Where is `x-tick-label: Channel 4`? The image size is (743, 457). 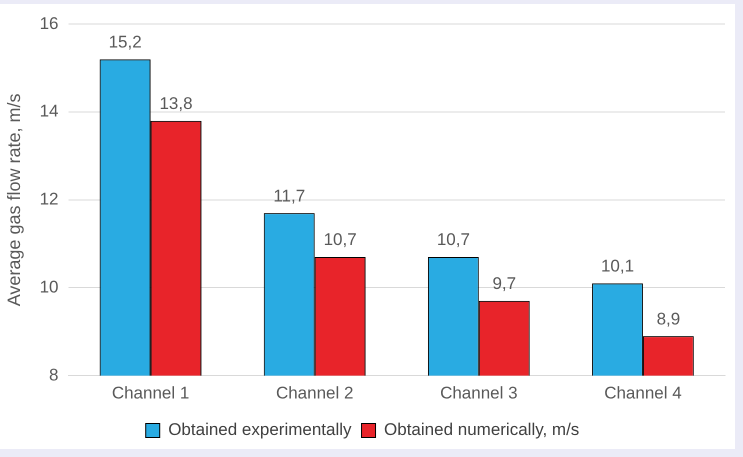 x-tick-label: Channel 4 is located at coordinates (643, 392).